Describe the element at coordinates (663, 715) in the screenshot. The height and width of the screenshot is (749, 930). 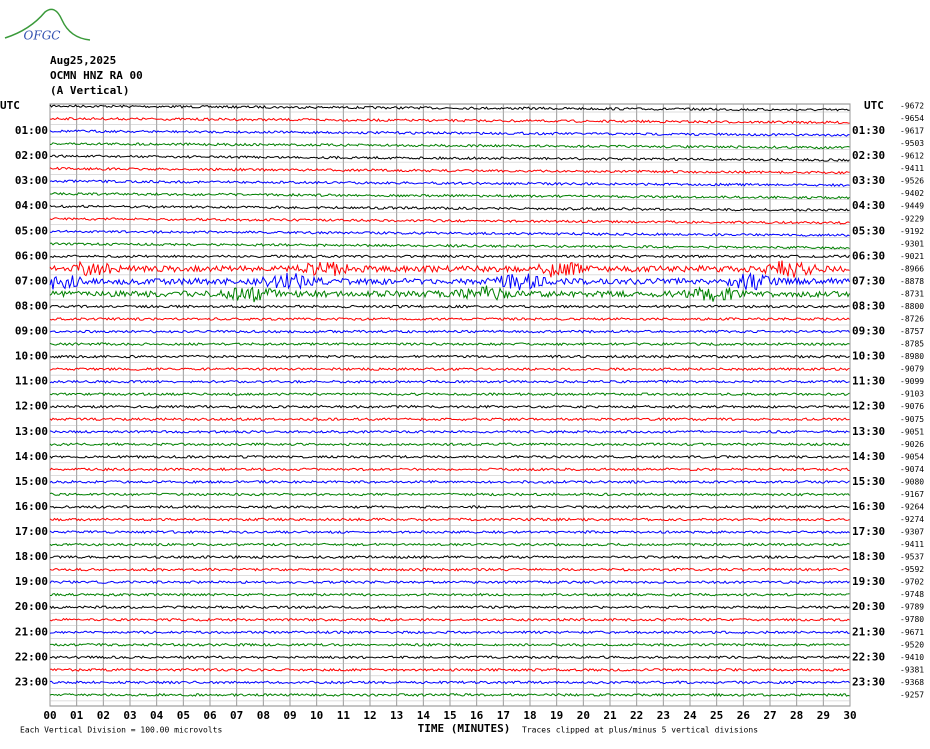
I see `x-tick-label: 23` at that location.